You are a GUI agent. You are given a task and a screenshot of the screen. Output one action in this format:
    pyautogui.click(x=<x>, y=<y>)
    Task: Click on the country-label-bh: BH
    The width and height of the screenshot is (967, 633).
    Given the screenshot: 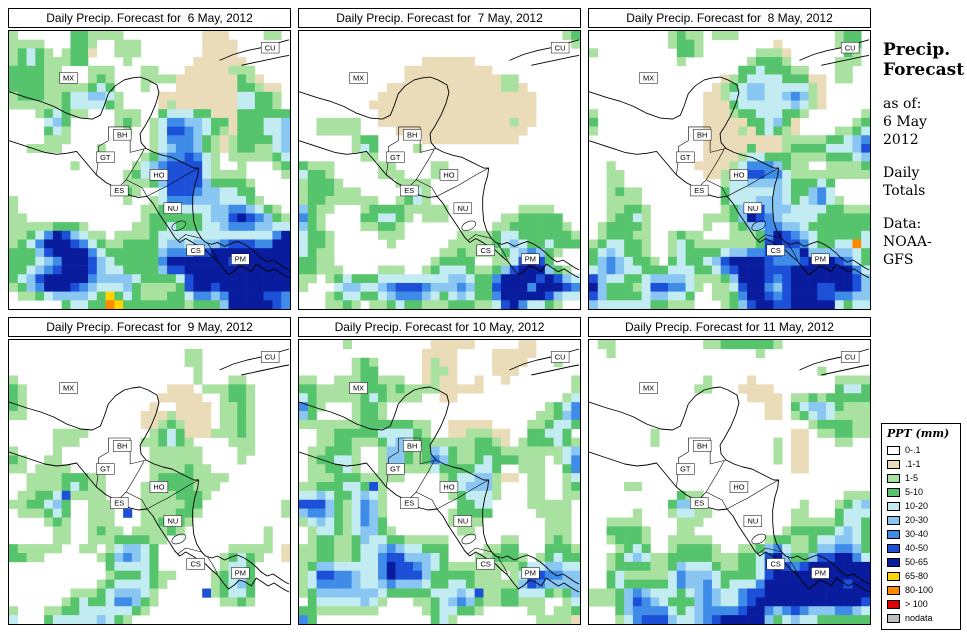 What is the action you would take?
    pyautogui.click(x=122, y=135)
    